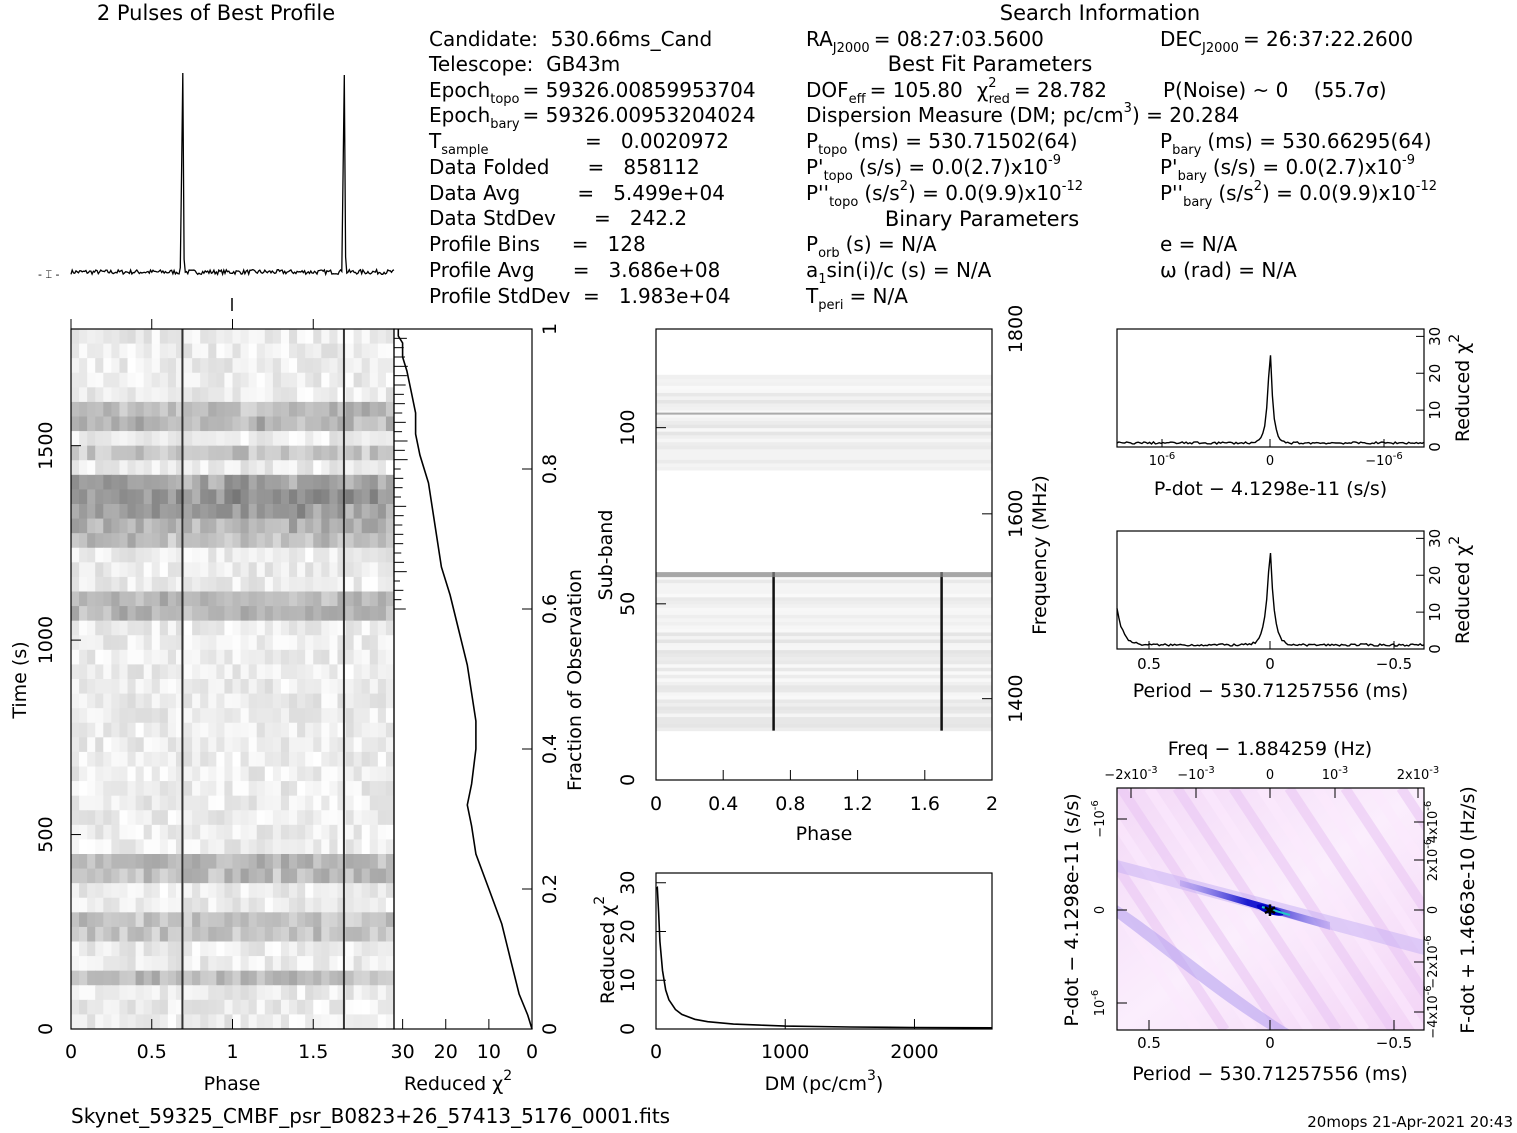 This screenshot has width=1517, height=1133. What do you see at coordinates (1195, 774) in the screenshot?
I see `top-tick-label: −10-3` at bounding box center [1195, 774].